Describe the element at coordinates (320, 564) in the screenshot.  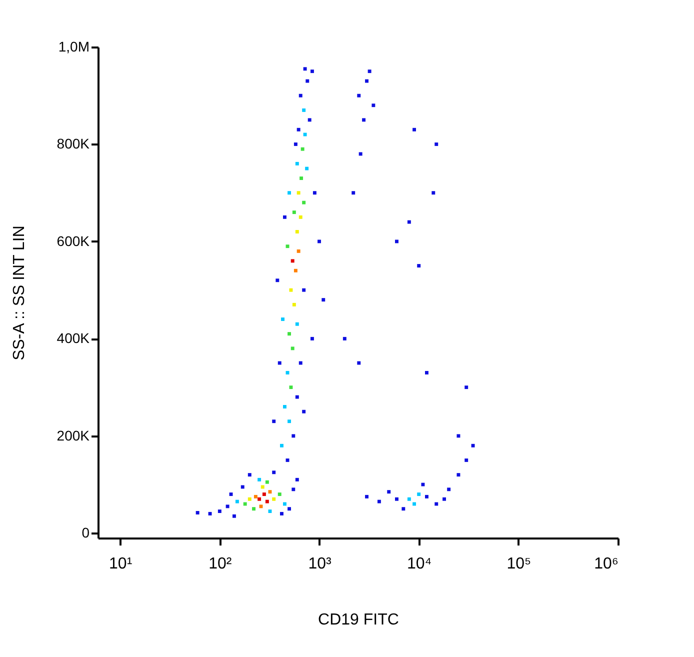
I see `x-tick-label: 10³` at that location.